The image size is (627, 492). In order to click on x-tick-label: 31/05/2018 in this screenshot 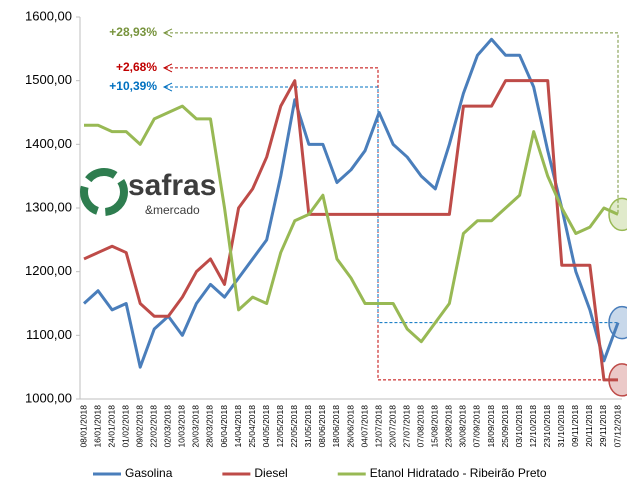, I will do `click(308, 426)`.